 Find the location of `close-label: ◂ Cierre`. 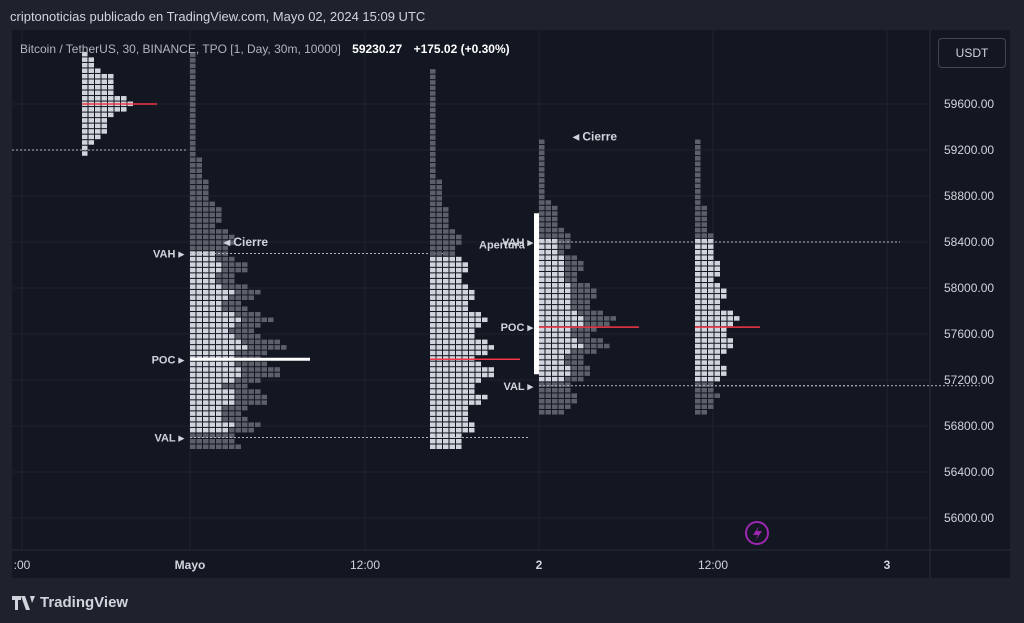

close-label: ◂ Cierre is located at coordinates (594, 136).